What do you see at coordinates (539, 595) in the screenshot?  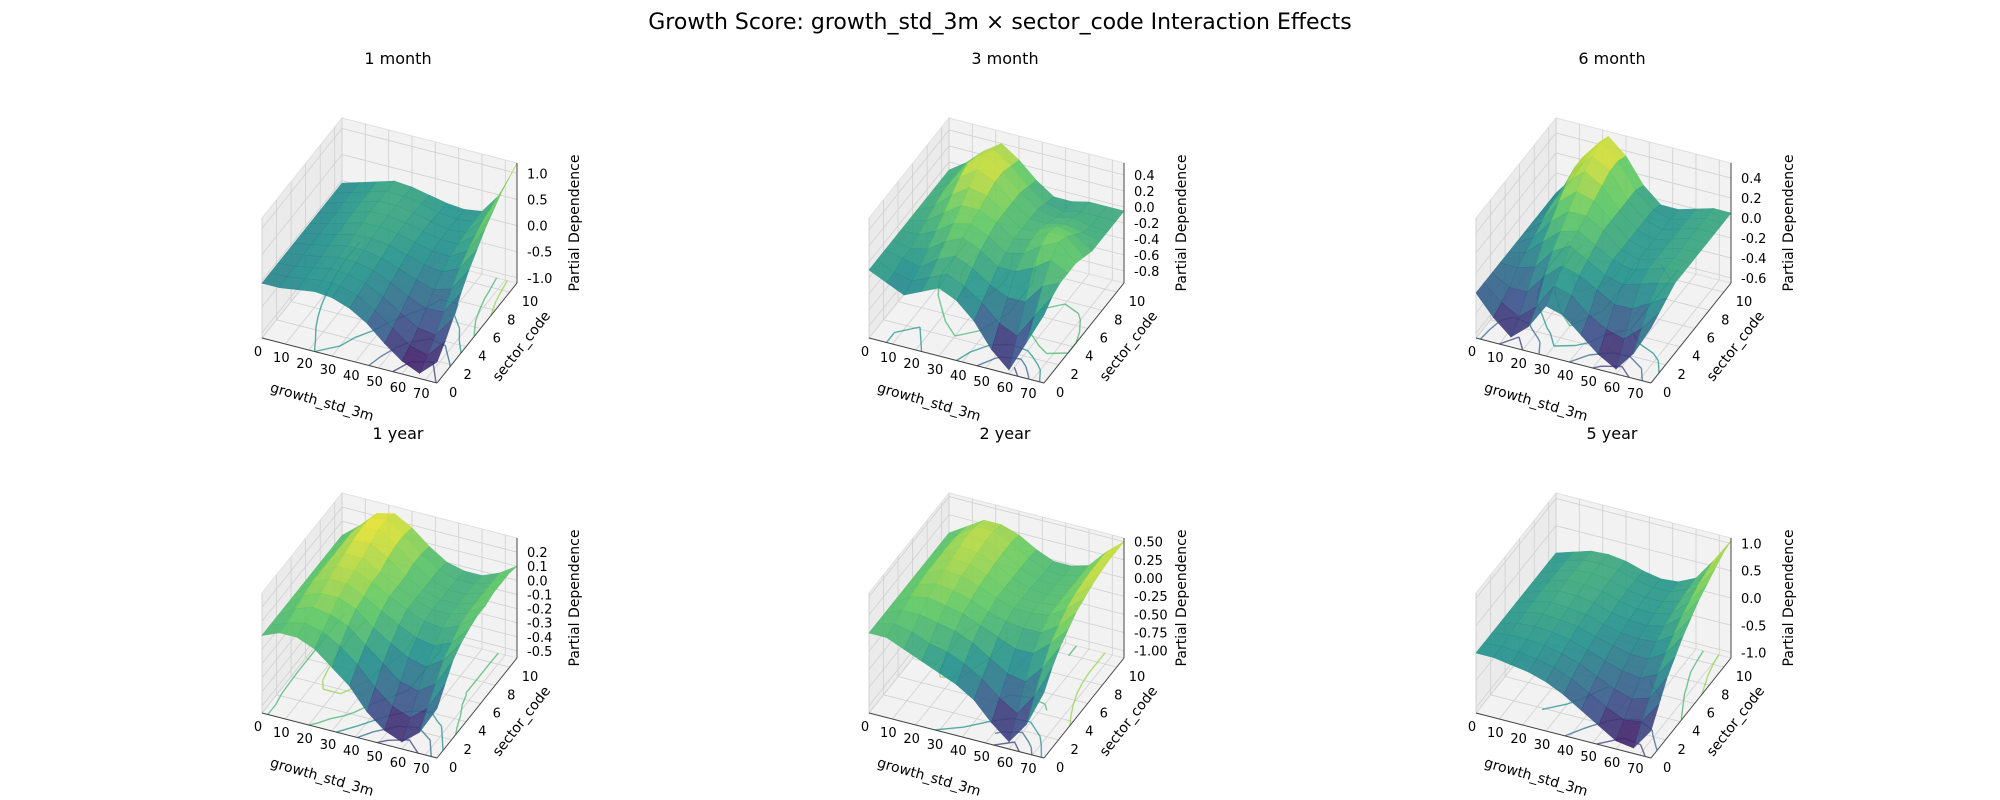 I see `z-tick-label: -0.1` at bounding box center [539, 595].